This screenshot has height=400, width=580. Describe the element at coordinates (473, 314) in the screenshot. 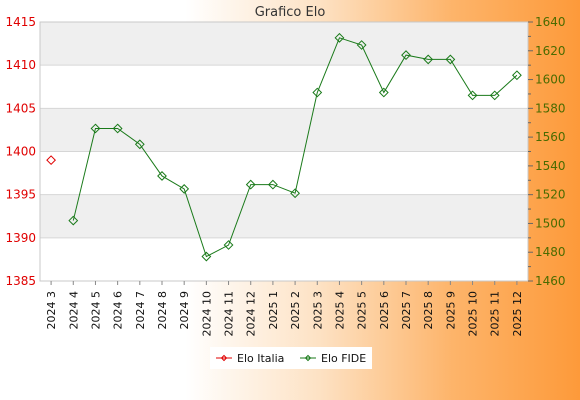

I see `x-tick-label: 2025 10` at that location.